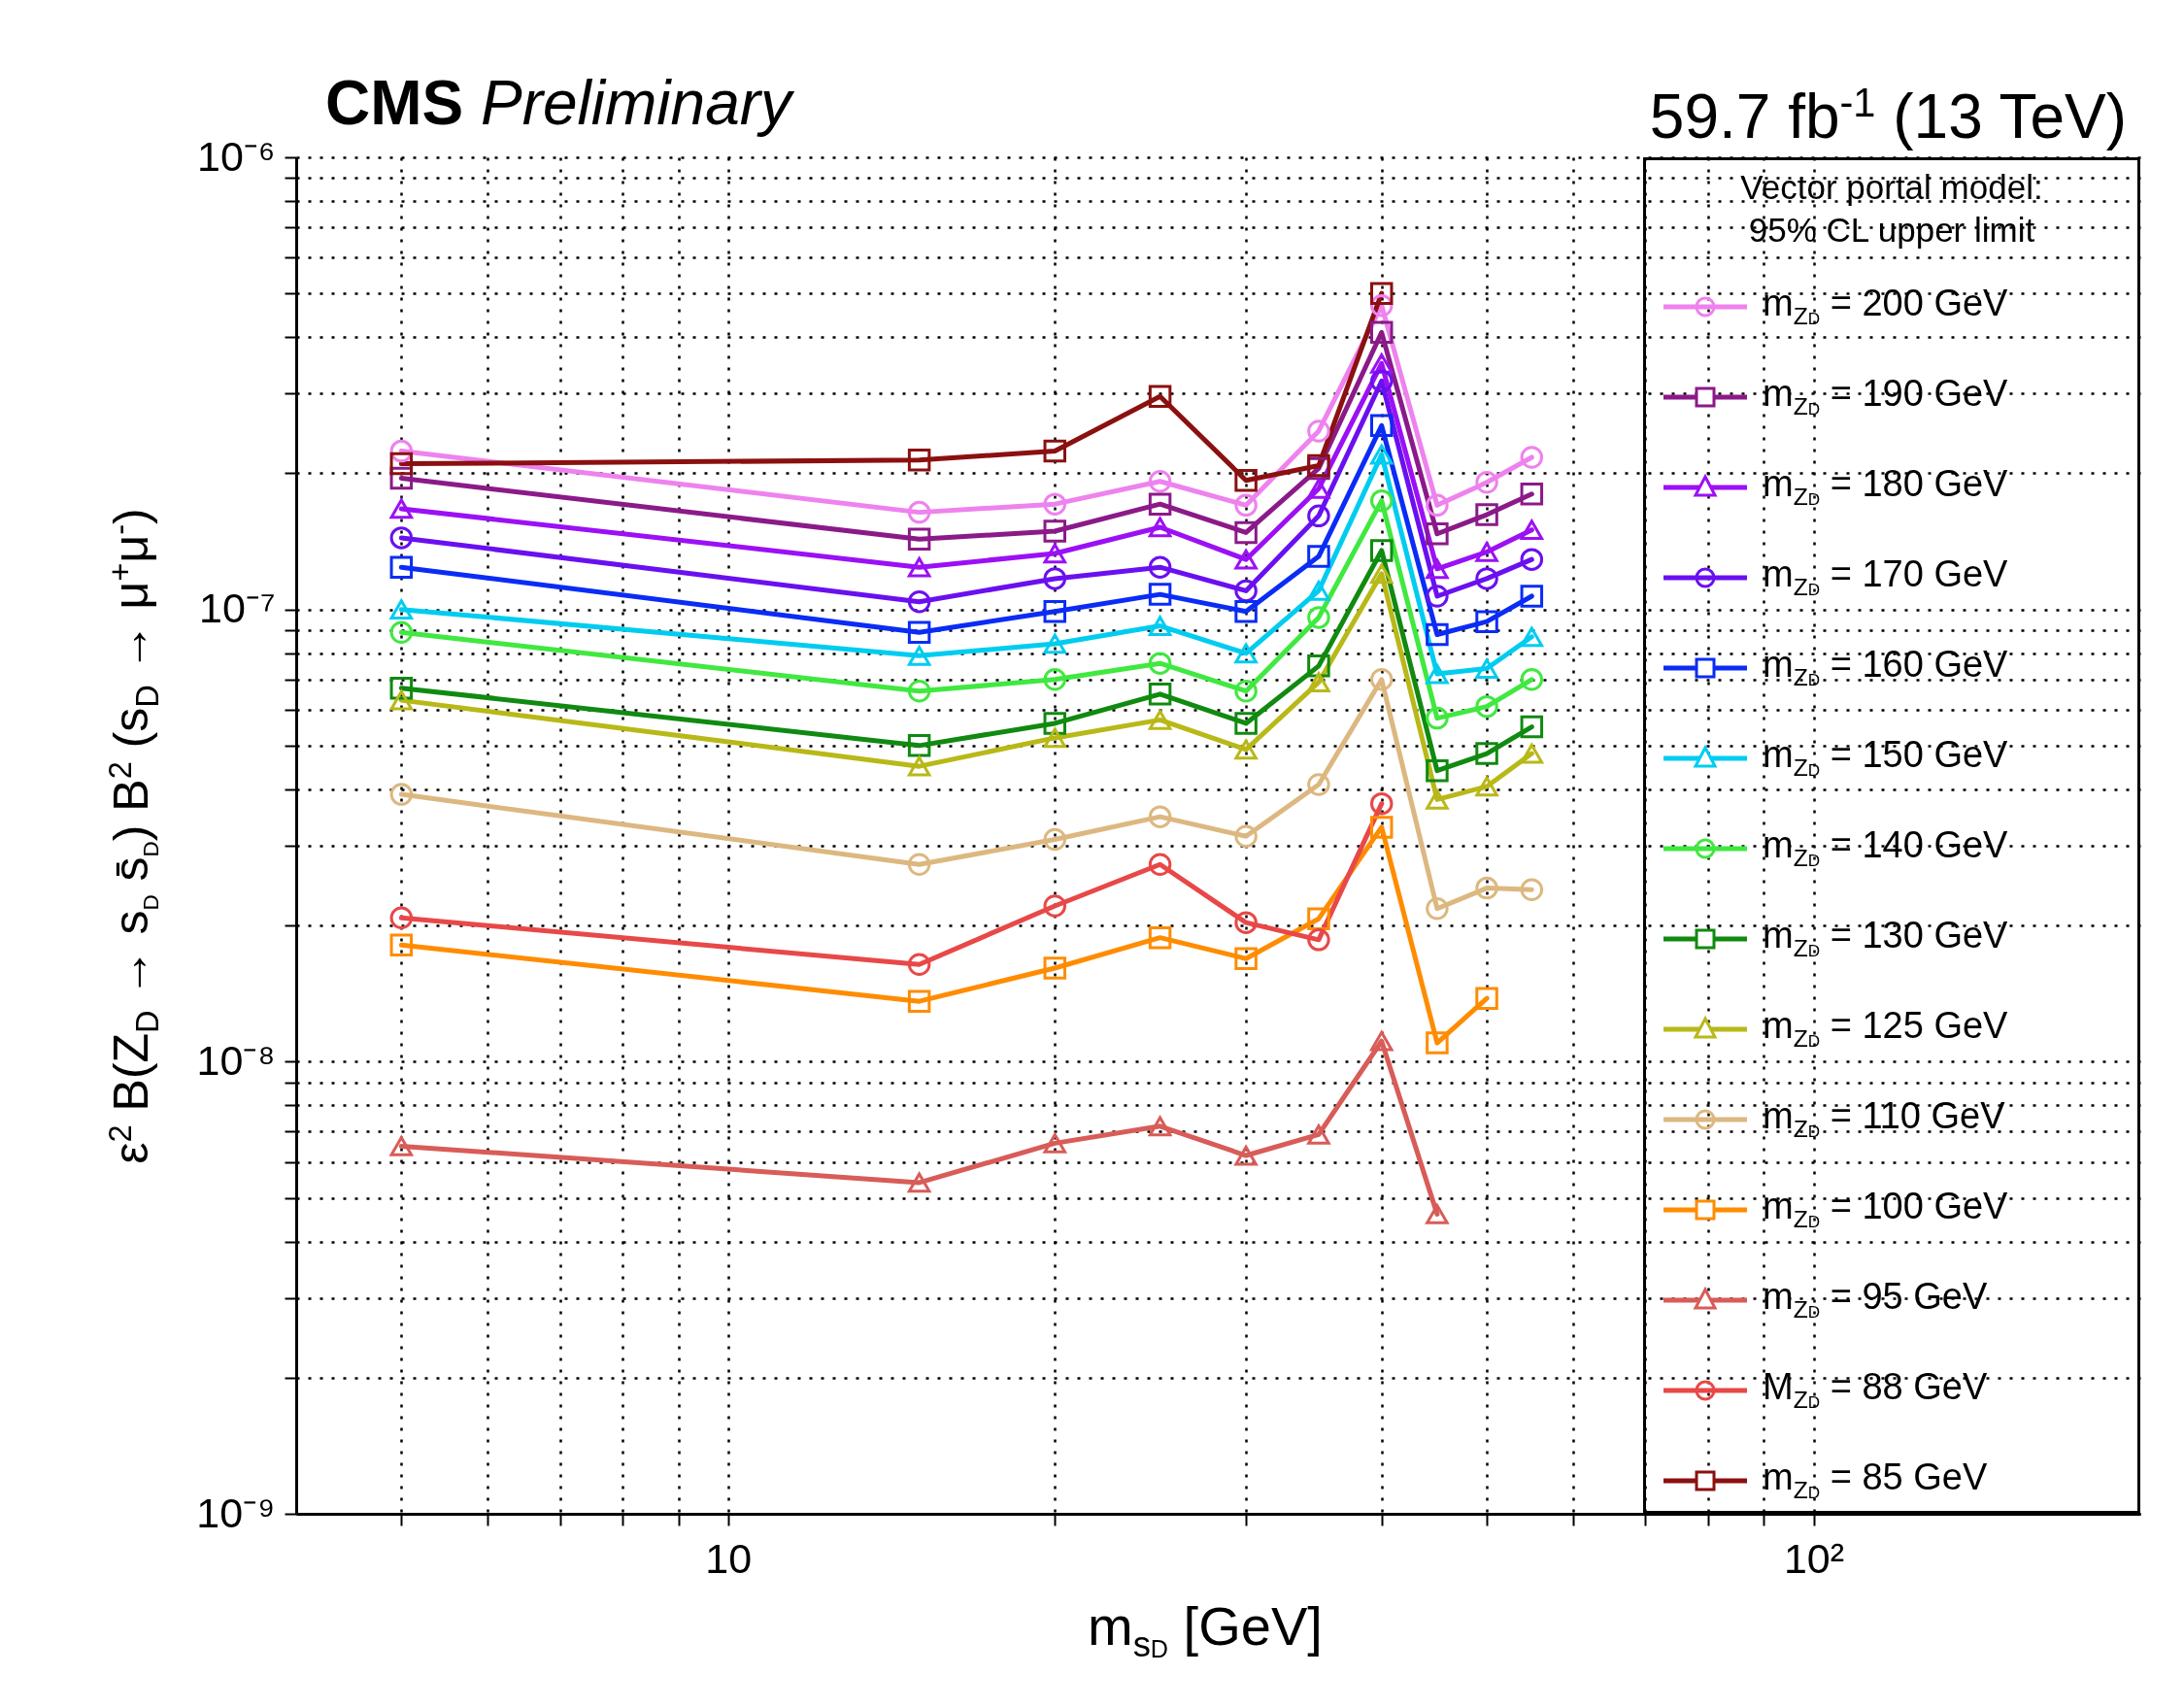 This screenshot has height=1708, width=2184. What do you see at coordinates (729, 1558) in the screenshot?
I see `x-tick-label: 10` at bounding box center [729, 1558].